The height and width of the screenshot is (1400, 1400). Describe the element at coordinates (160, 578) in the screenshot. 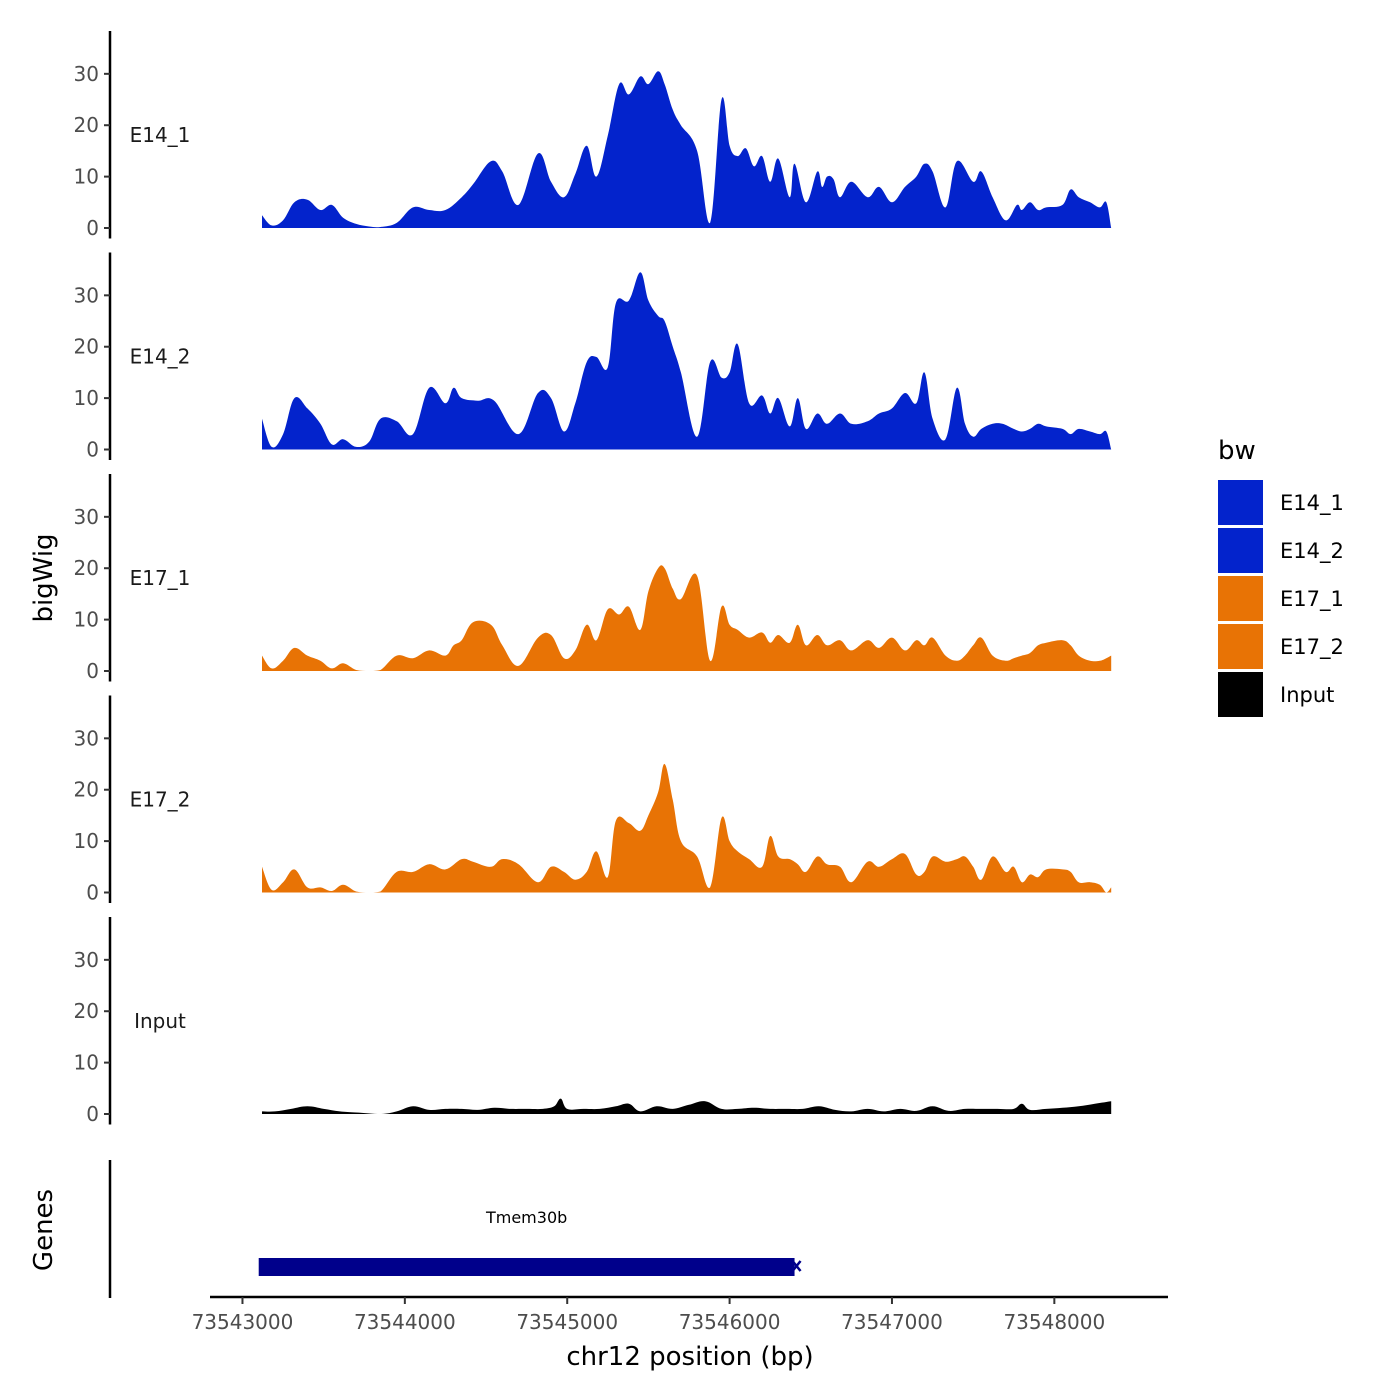

I see `track-label: E17_1` at that location.